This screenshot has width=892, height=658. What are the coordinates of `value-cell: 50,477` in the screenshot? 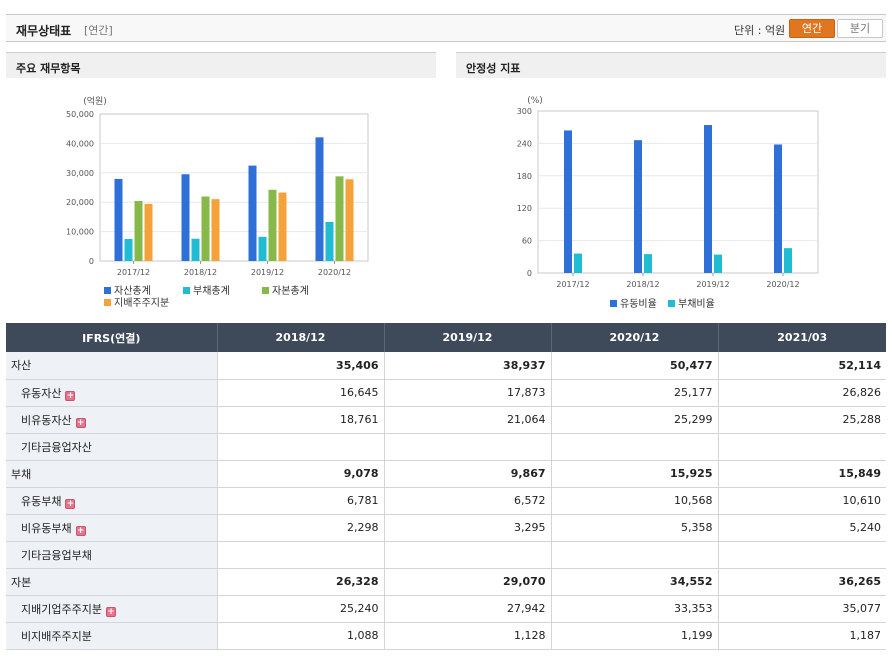 It's located at (635, 366).